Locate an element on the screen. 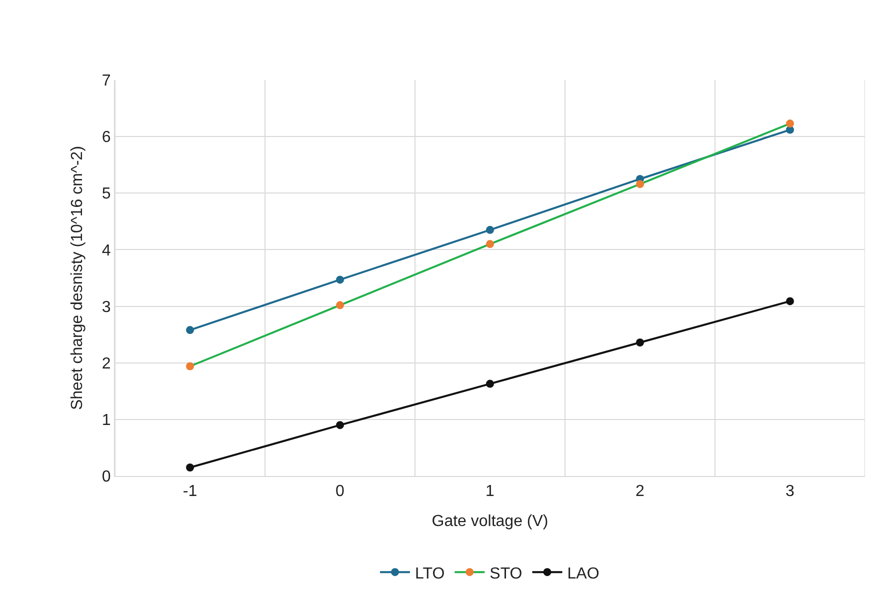  legend-label: LTO is located at coordinates (430, 573).